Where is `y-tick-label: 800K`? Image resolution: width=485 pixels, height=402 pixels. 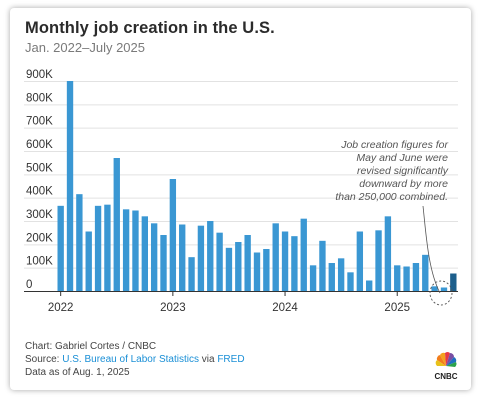 y-tick-label: 800K is located at coordinates (39, 98).